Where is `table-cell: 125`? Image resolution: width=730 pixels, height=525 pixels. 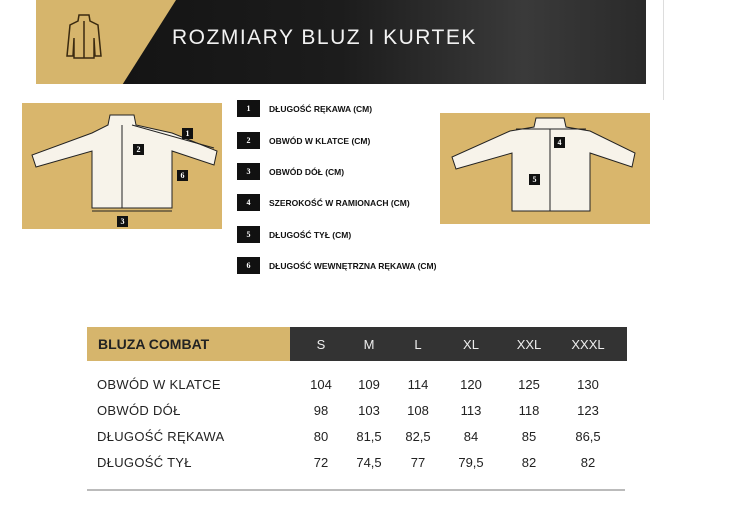 table-cell: 125 is located at coordinates (529, 384).